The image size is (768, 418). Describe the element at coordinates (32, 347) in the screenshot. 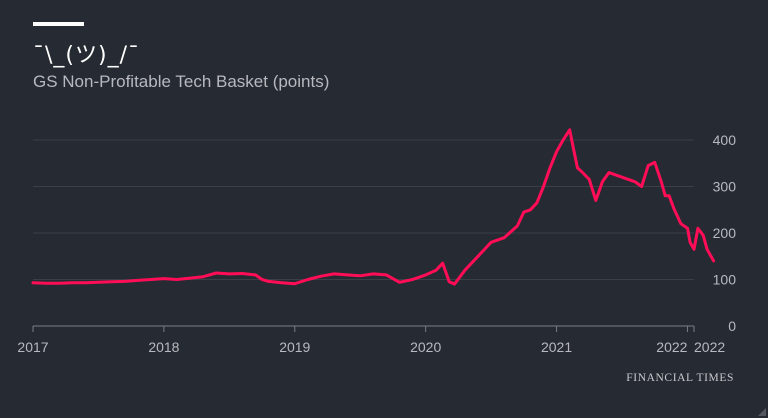

I see `x-tick-label: 2017` at that location.